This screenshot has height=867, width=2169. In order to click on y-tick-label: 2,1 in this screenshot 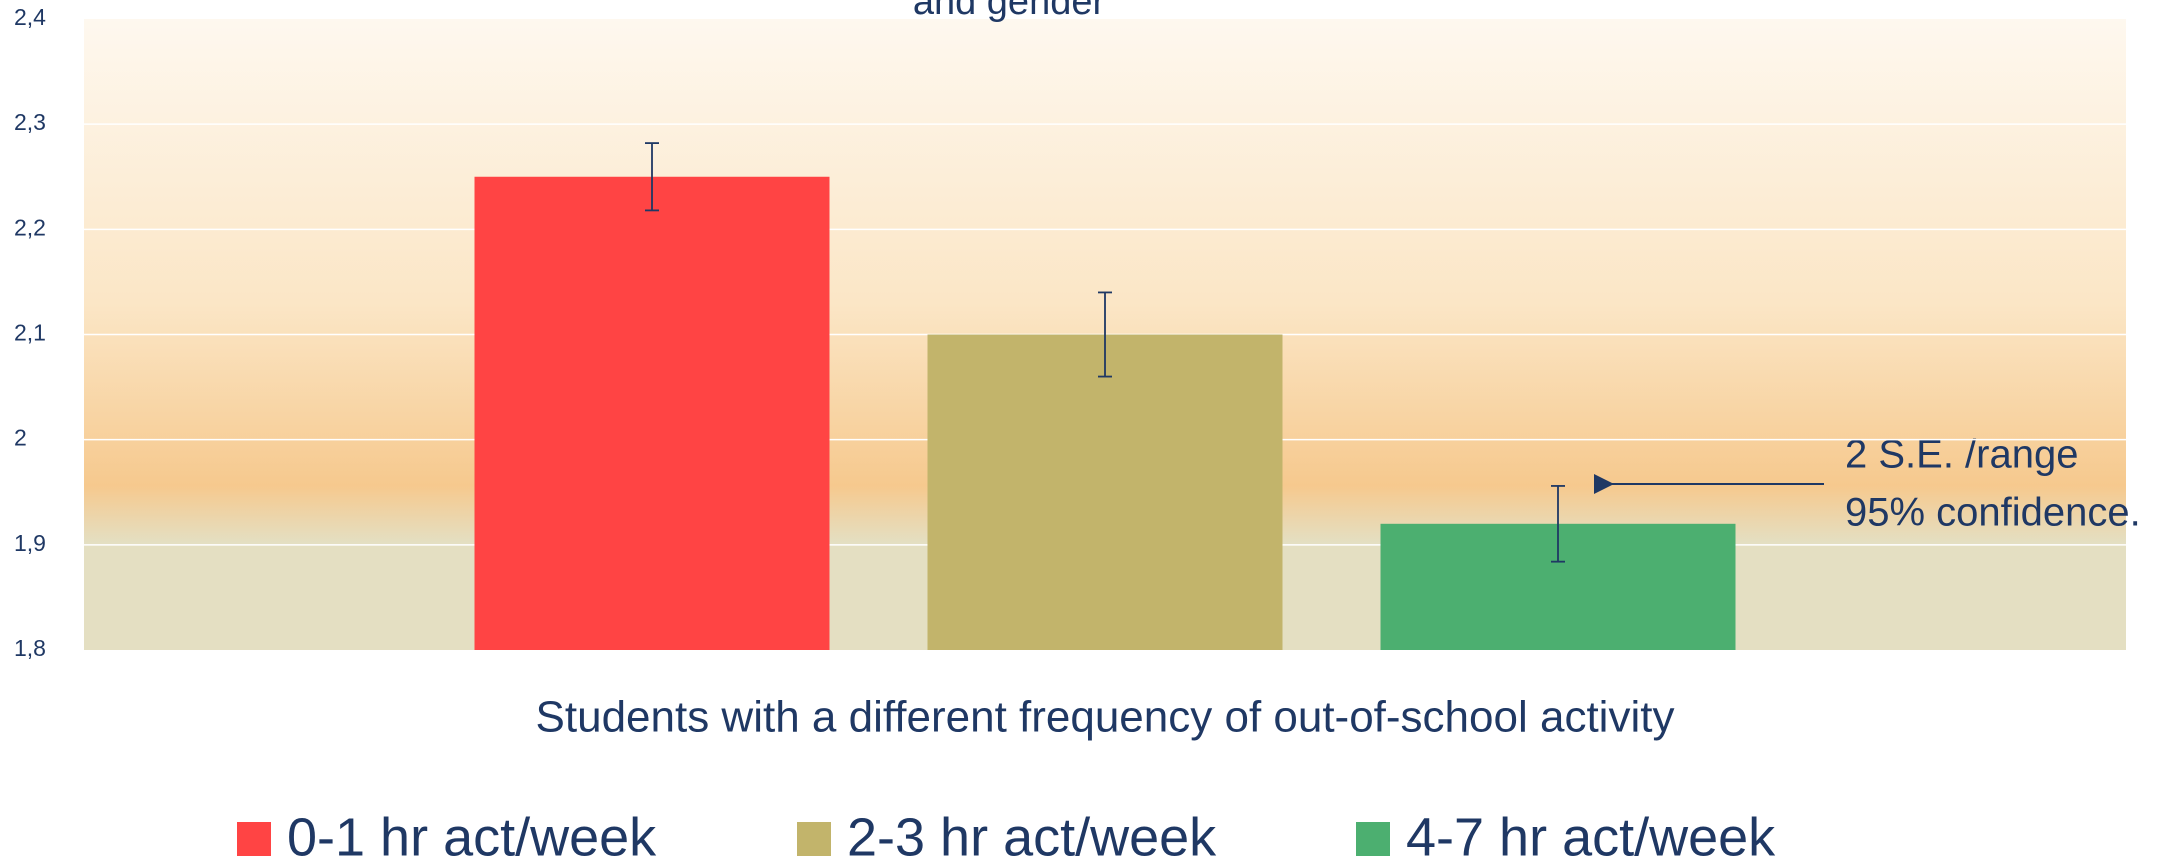, I will do `click(30, 333)`.